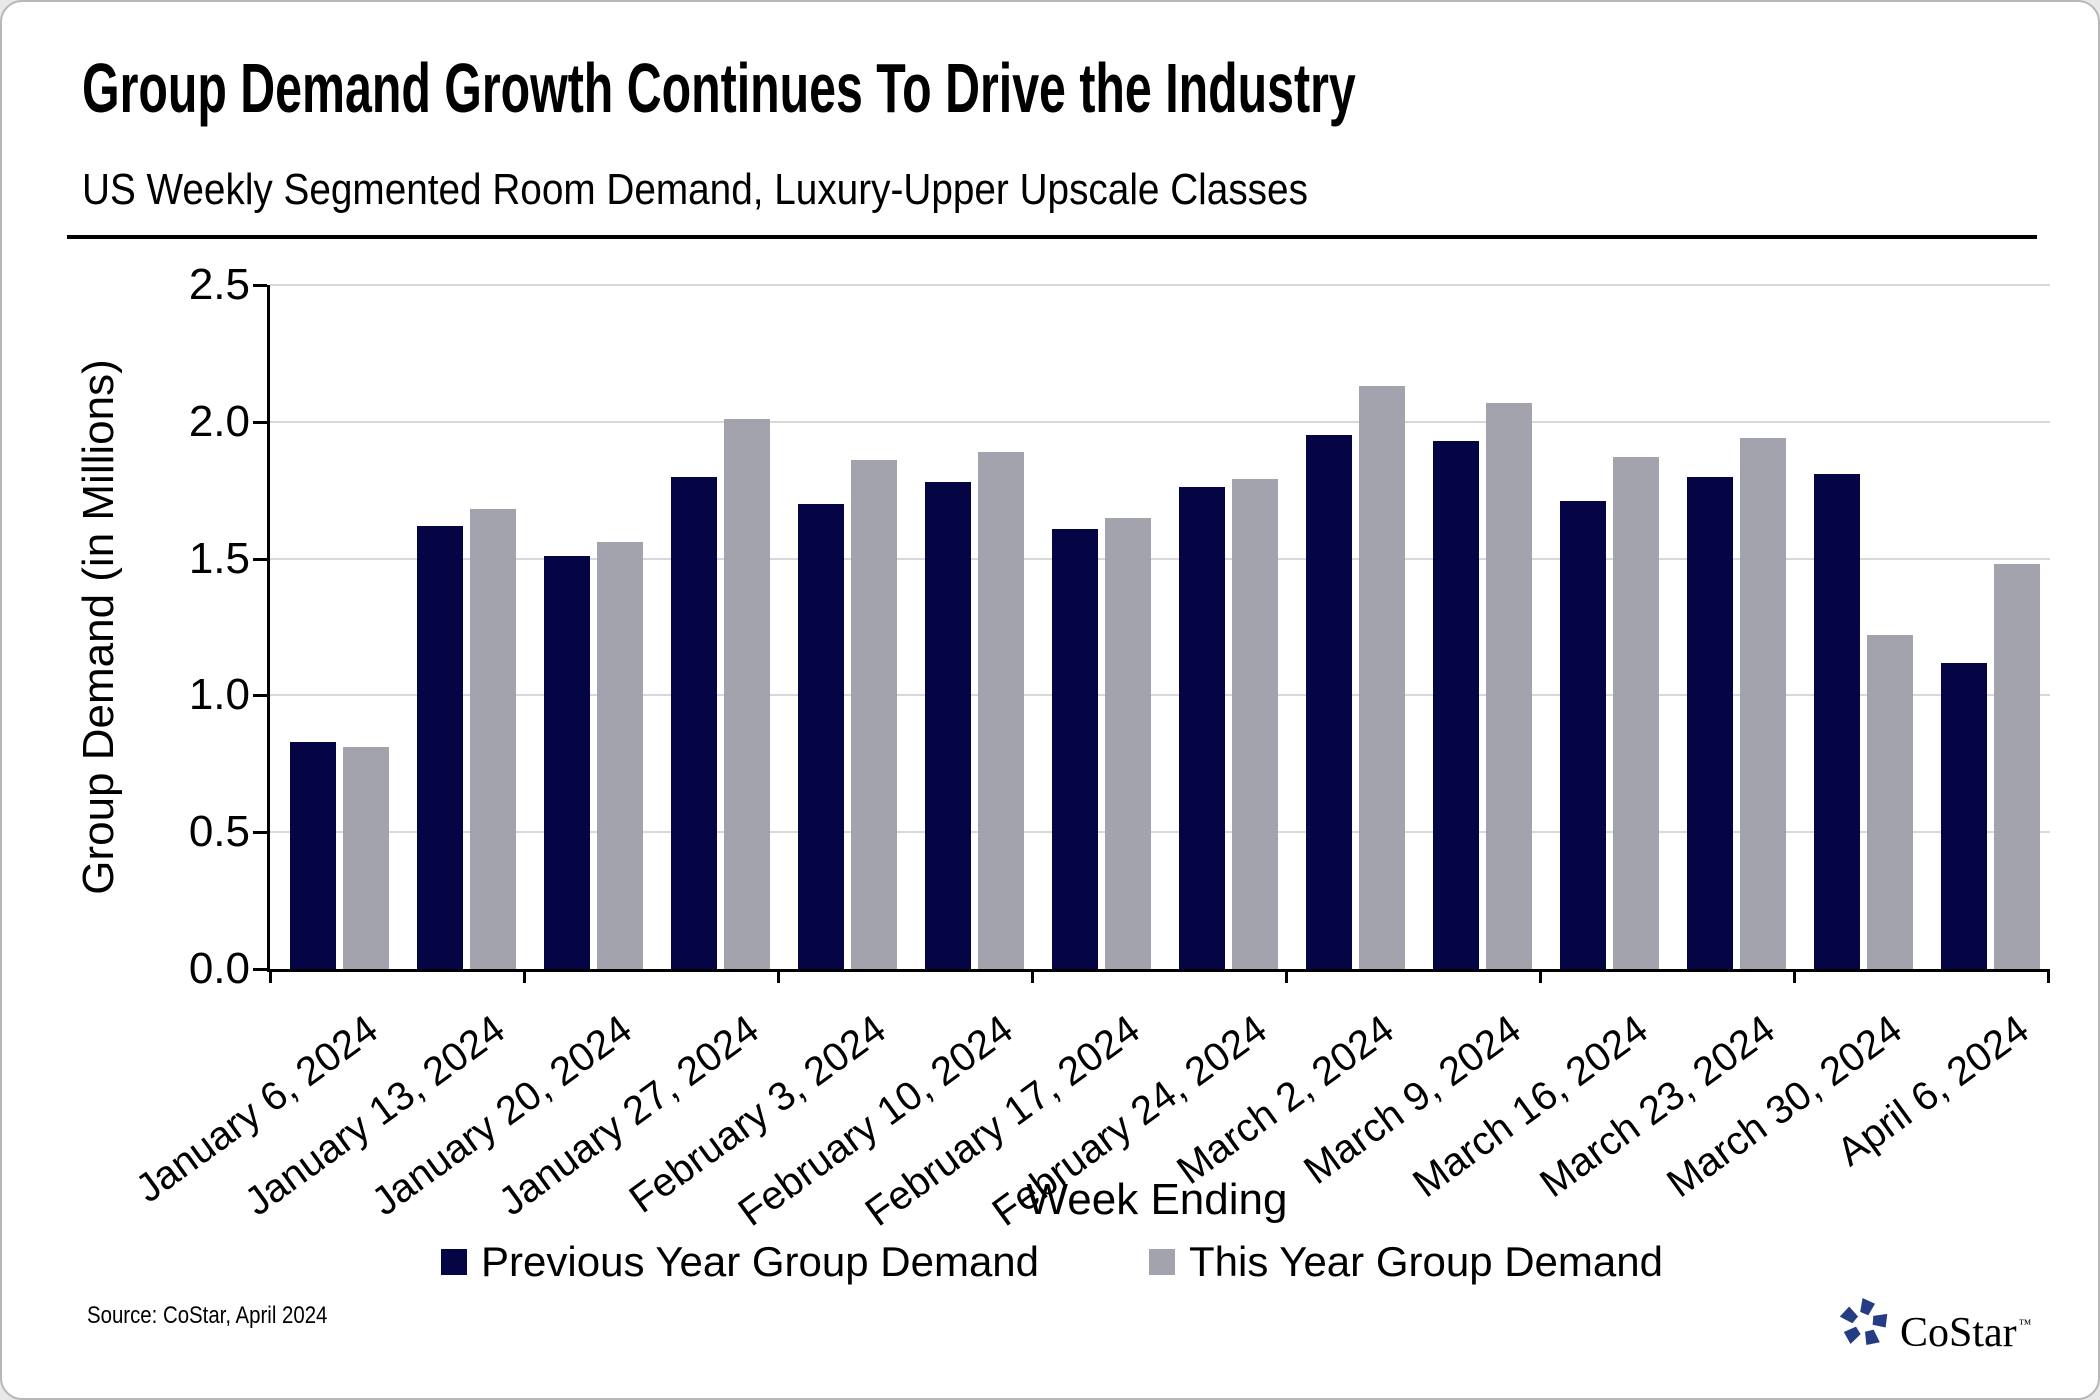 The height and width of the screenshot is (1400, 2100). What do you see at coordinates (1958, 1333) in the screenshot?
I see `costar-wordmark: CoStar` at bounding box center [1958, 1333].